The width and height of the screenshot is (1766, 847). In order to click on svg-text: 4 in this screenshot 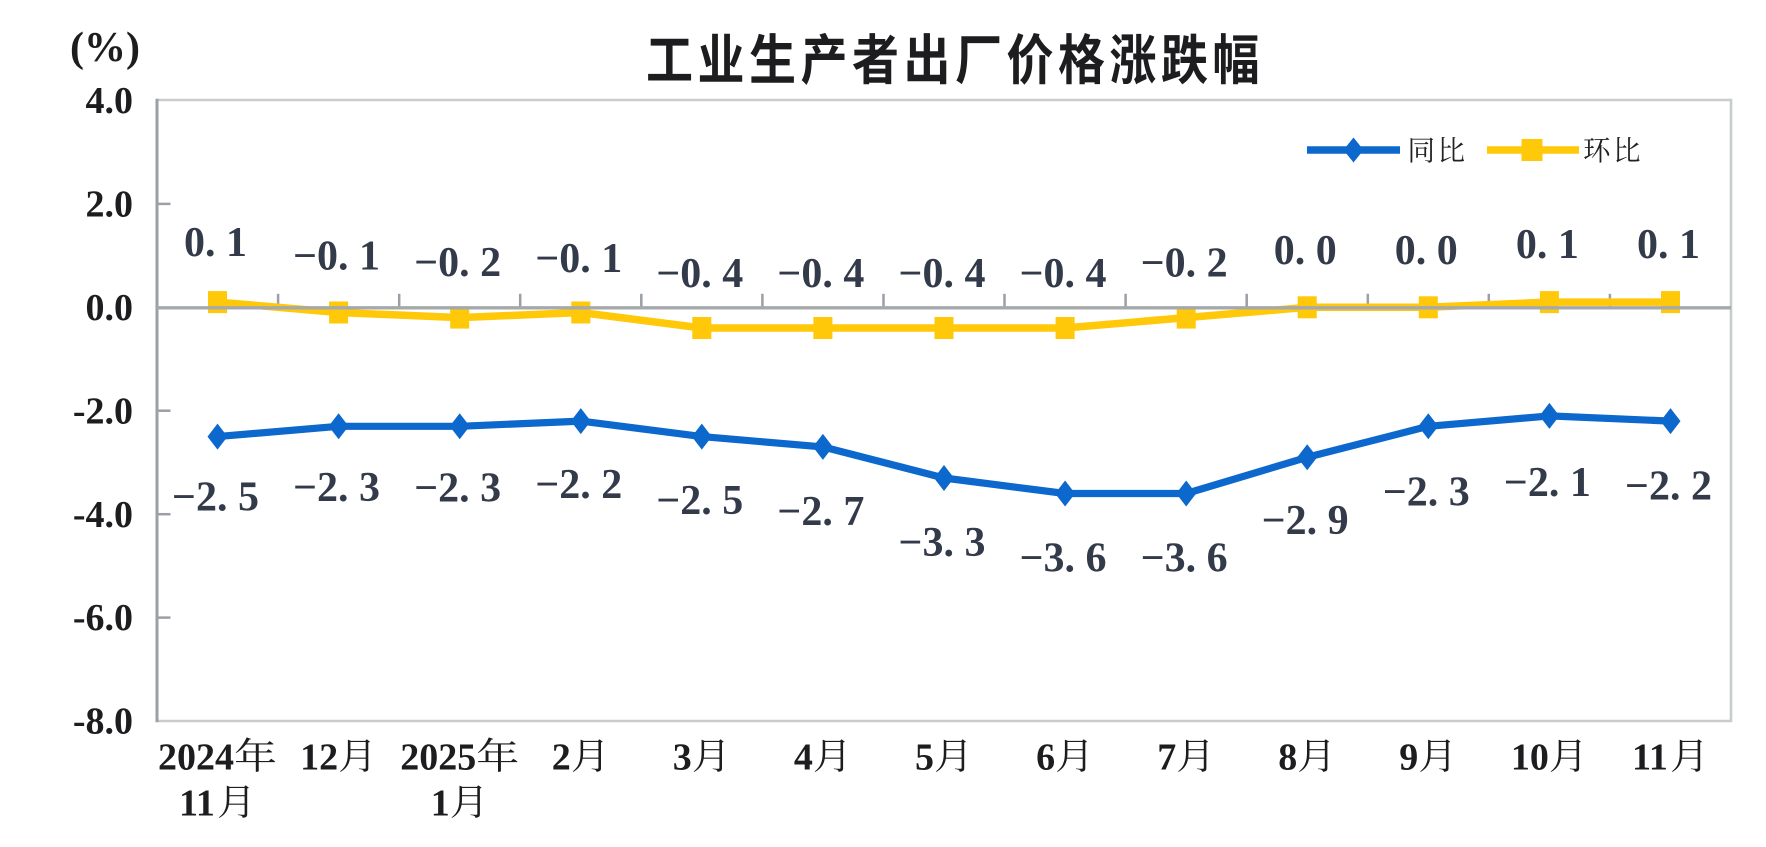, I will do `click(803, 758)`.